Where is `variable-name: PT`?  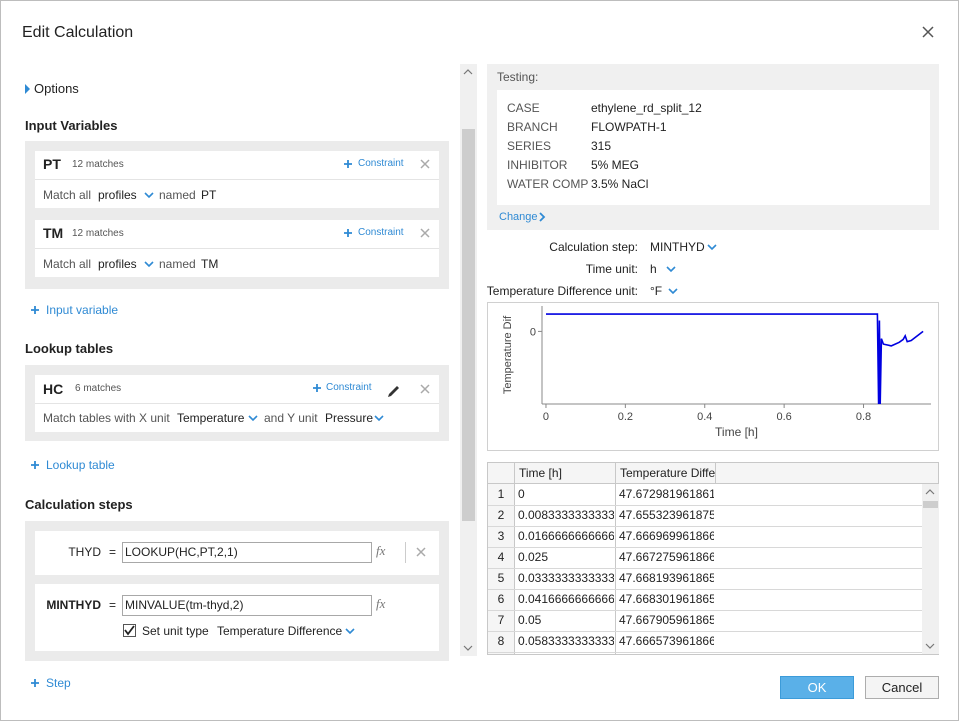
variable-name: PT is located at coordinates (52, 164).